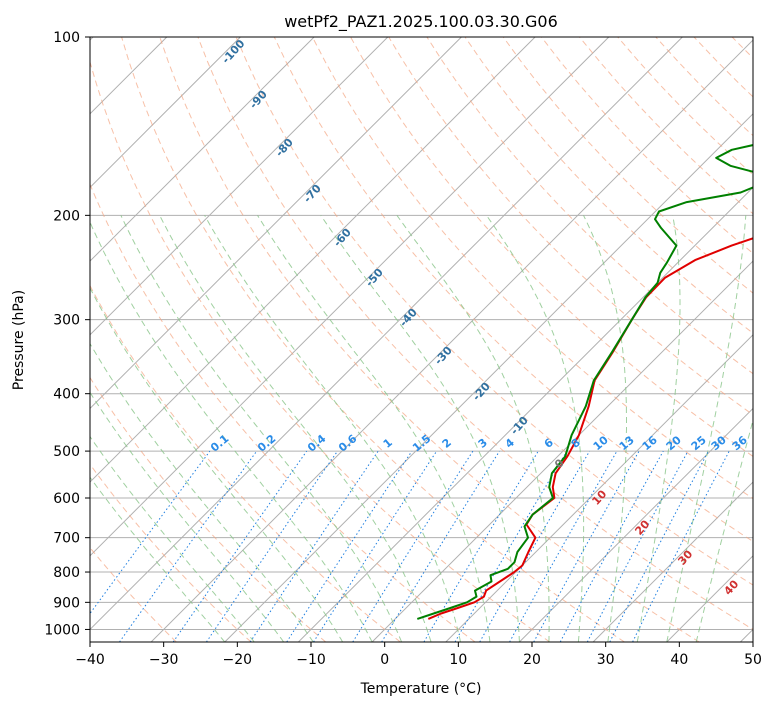 The height and width of the screenshot is (708, 775). What do you see at coordinates (66, 321) in the screenshot?
I see `y-tick-label: 300` at bounding box center [66, 321].